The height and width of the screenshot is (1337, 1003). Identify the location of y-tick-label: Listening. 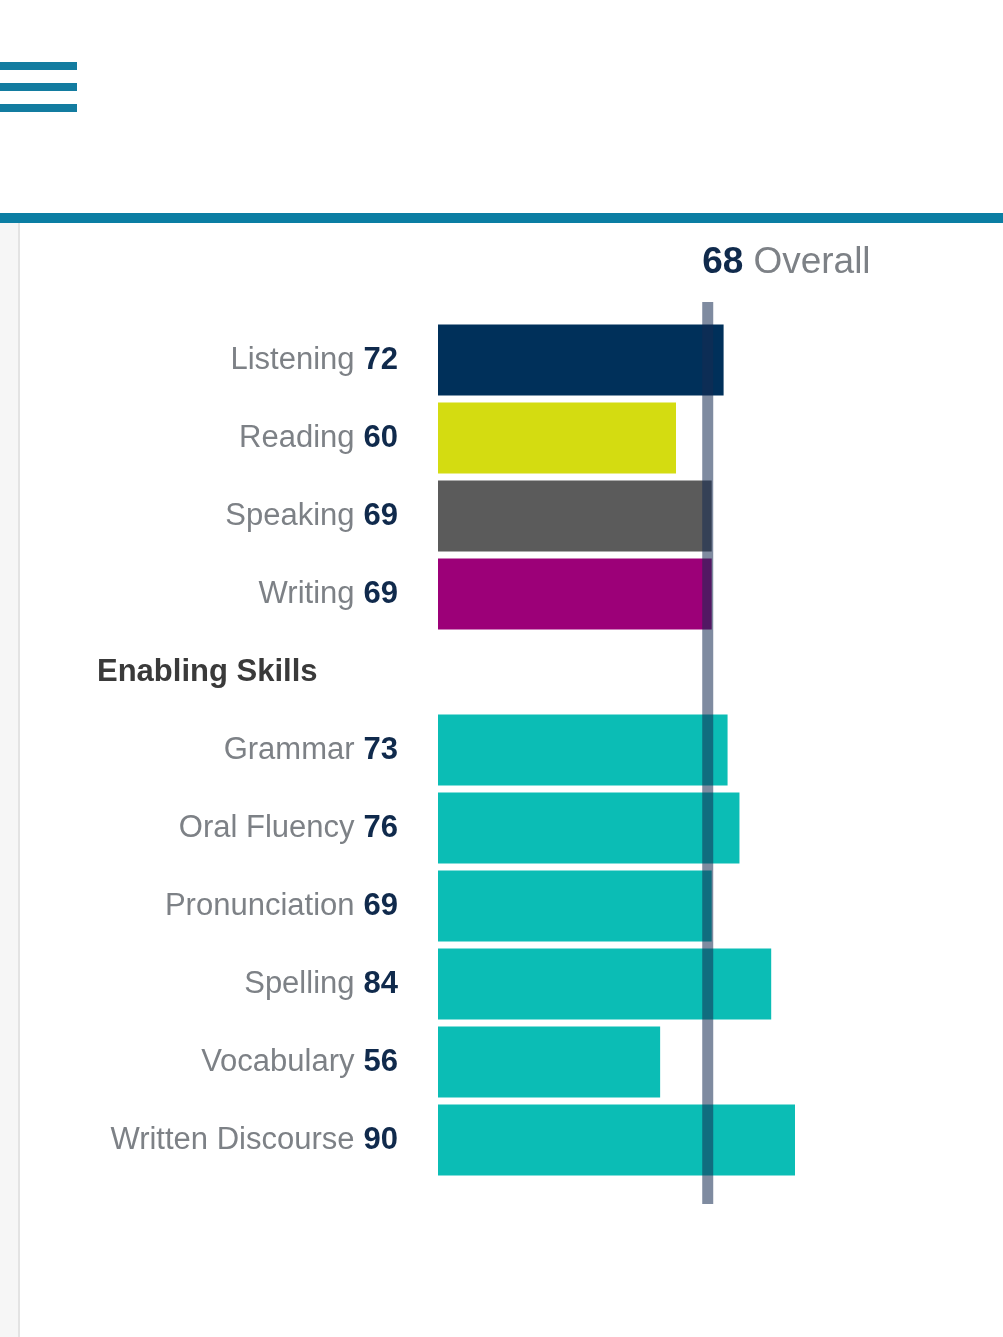
(292, 358).